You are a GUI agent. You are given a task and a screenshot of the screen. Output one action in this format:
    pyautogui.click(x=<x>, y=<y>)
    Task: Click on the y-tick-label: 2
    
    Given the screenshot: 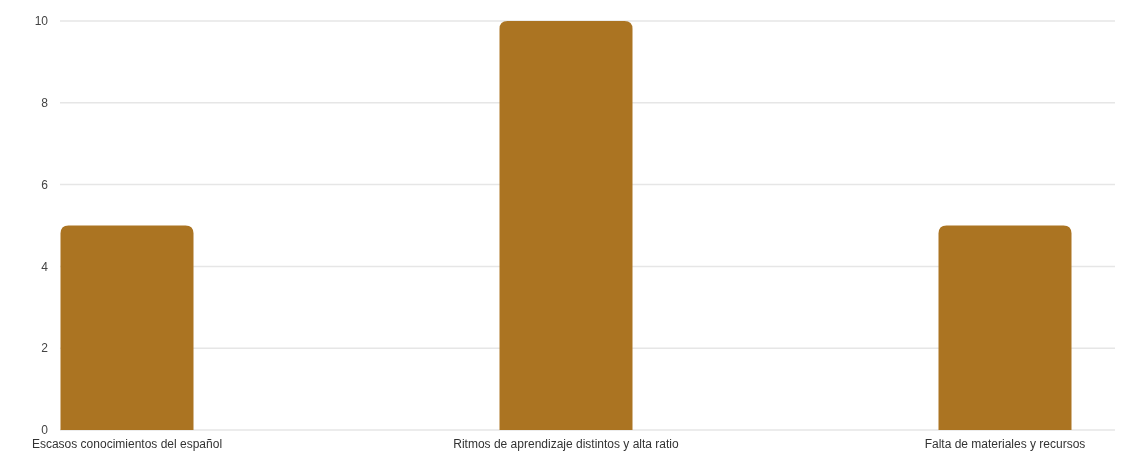 What is the action you would take?
    pyautogui.click(x=45, y=348)
    